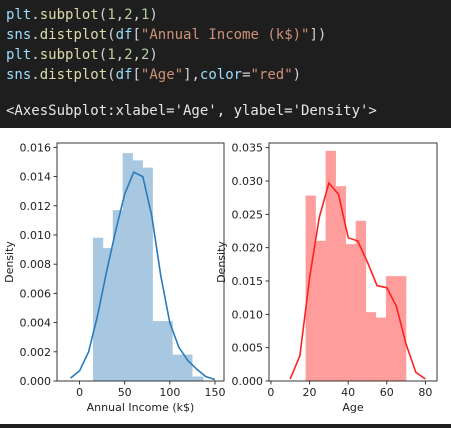  I want to click on y-tick-label: 0.030, so click(248, 181).